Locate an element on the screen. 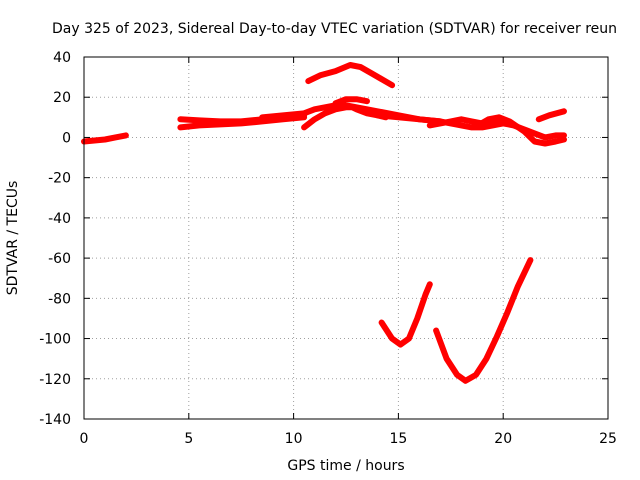 The width and height of the screenshot is (640, 480). x-tick-label: 0 is located at coordinates (84, 439).